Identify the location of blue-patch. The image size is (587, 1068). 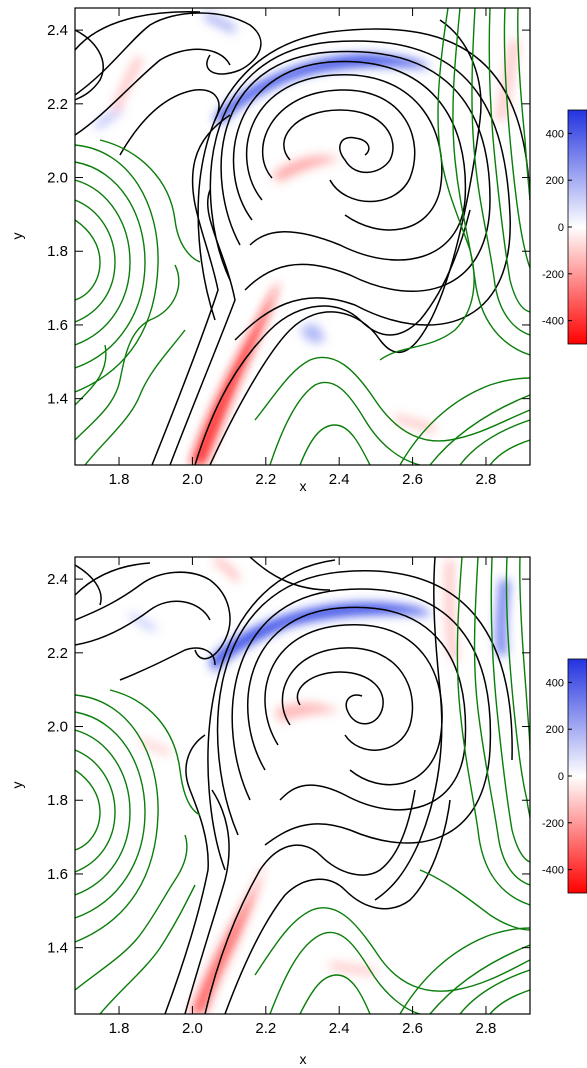
(312, 333).